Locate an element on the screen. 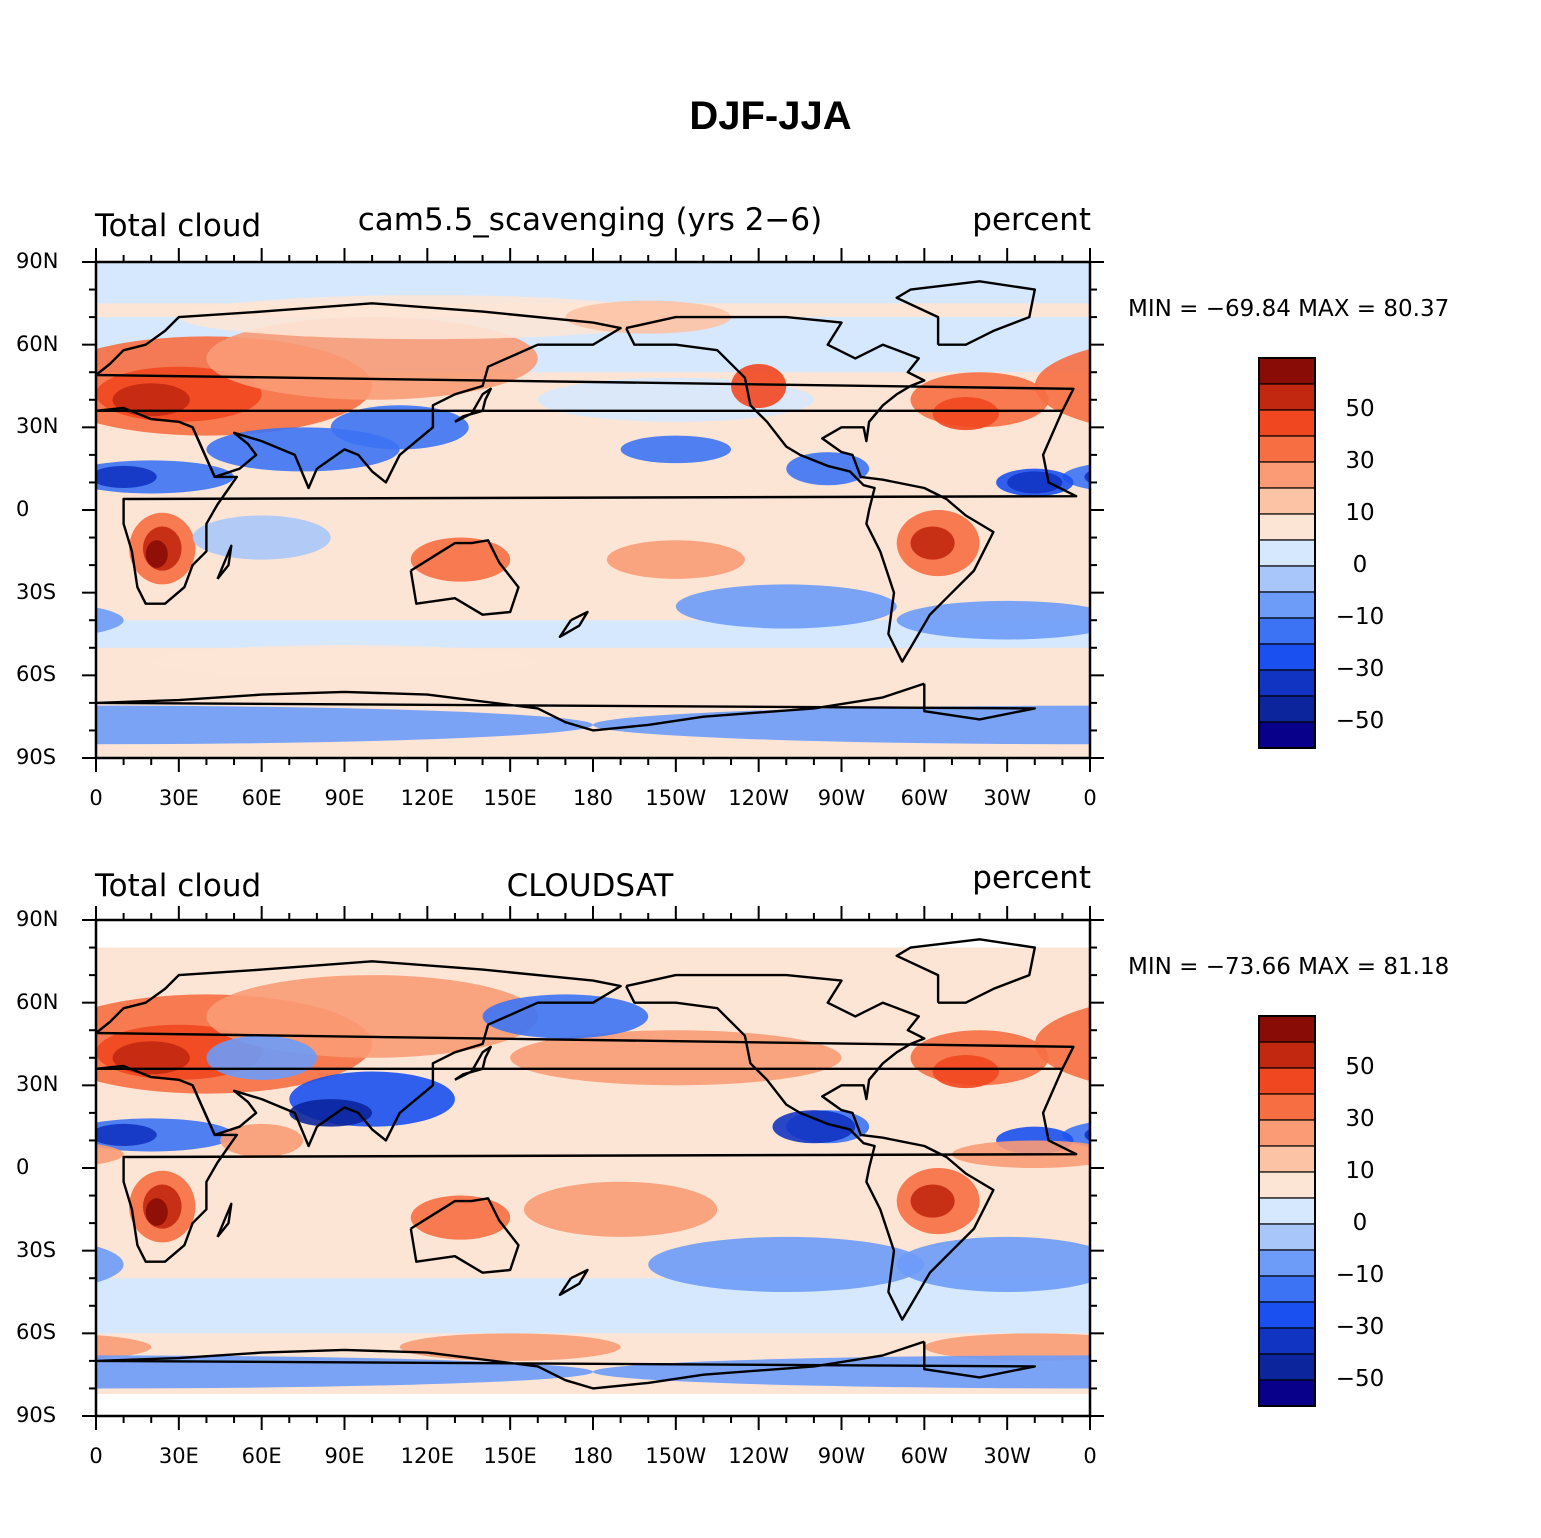 This screenshot has height=1538, width=1541. colorbar-label: −30 is located at coordinates (1360, 1327).